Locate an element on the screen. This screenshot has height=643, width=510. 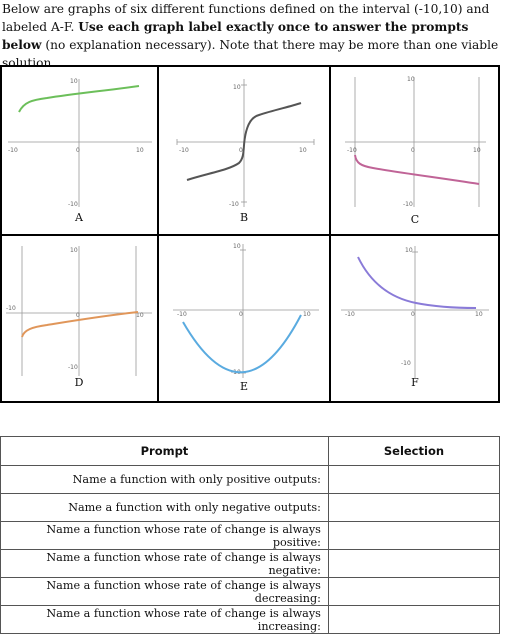
graph-label-b: B is located at coordinates (244, 217).